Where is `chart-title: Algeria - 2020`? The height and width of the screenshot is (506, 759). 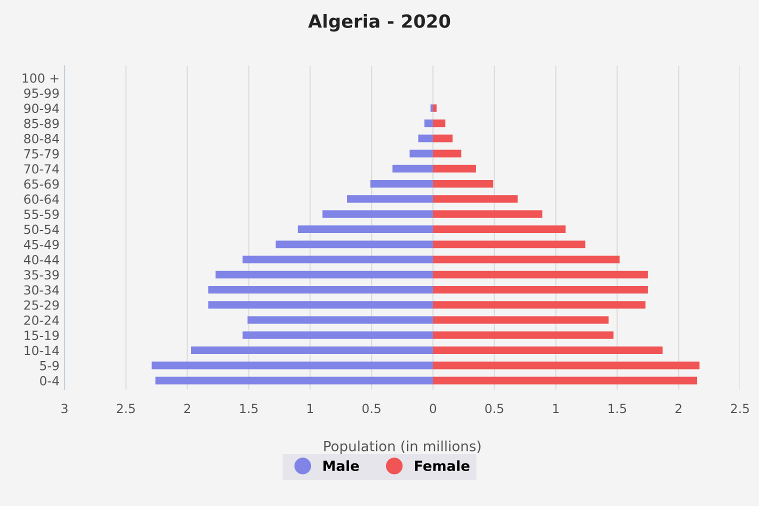
chart-title: Algeria - 2020 is located at coordinates (379, 23).